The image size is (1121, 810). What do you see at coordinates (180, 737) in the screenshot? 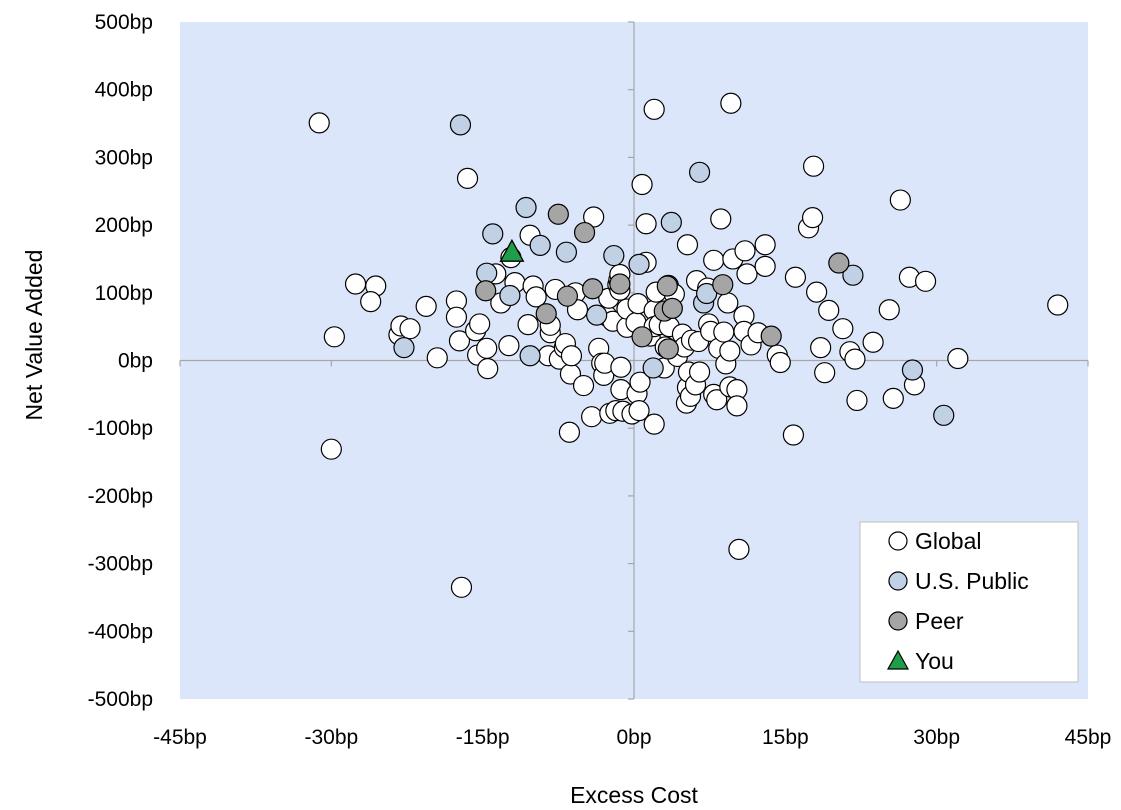
I see `x-tick-label: -45bp` at bounding box center [180, 737].